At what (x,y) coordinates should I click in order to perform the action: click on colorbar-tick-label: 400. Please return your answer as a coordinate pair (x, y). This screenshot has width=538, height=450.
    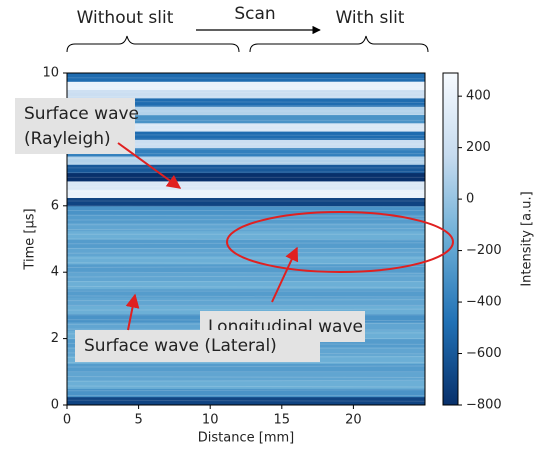
    Looking at the image, I should click on (478, 96).